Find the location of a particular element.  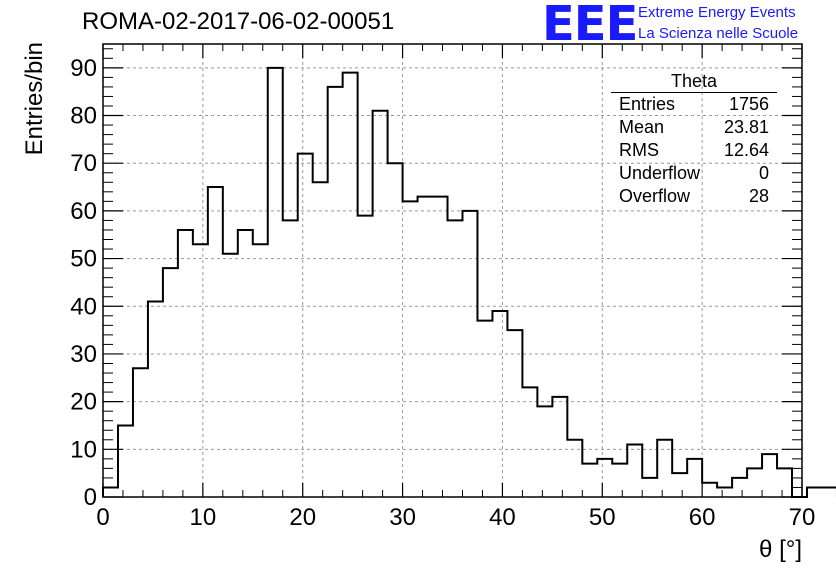

stats-label: Mean is located at coordinates (642, 127).